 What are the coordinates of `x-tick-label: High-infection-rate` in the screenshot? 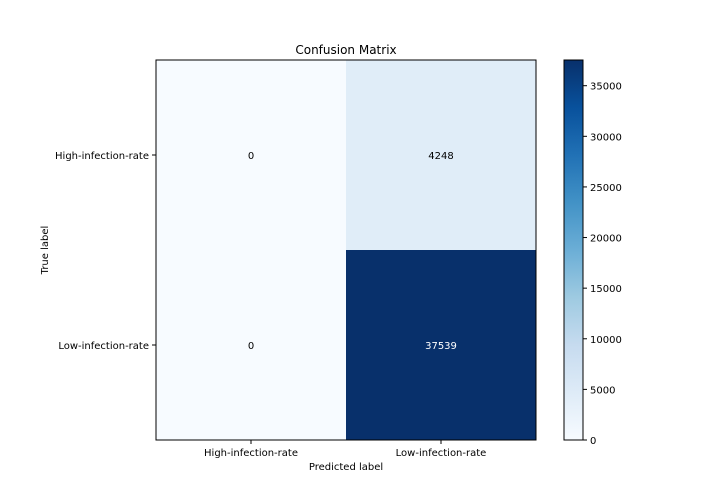 It's located at (251, 453).